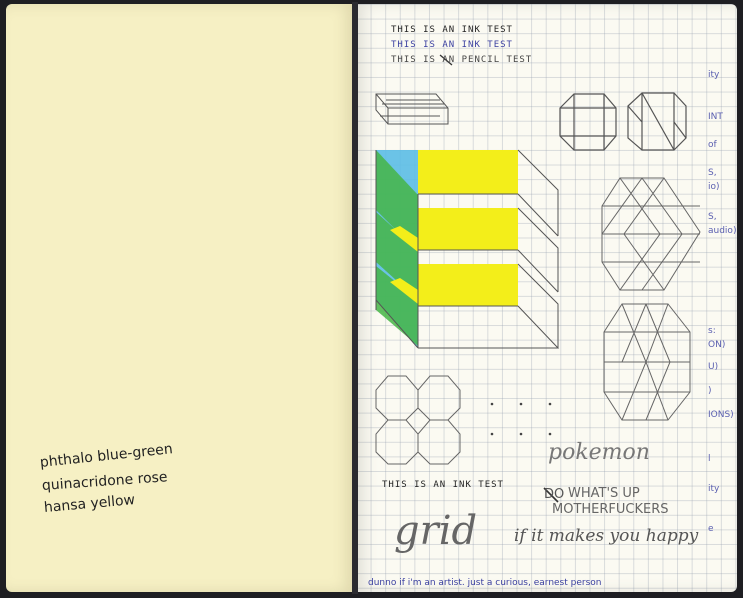 The height and width of the screenshot is (598, 743). I want to click on colored-stepped-shape, so click(447, 249).